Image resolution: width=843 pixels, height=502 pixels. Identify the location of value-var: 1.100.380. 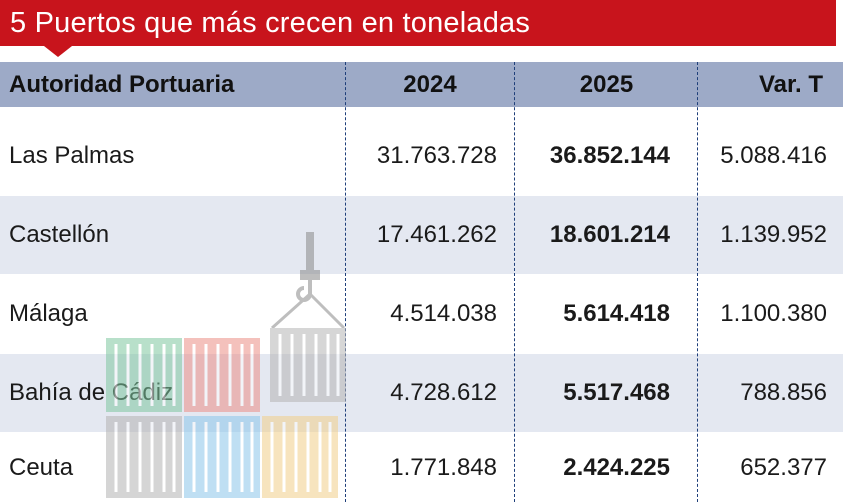
(773, 313).